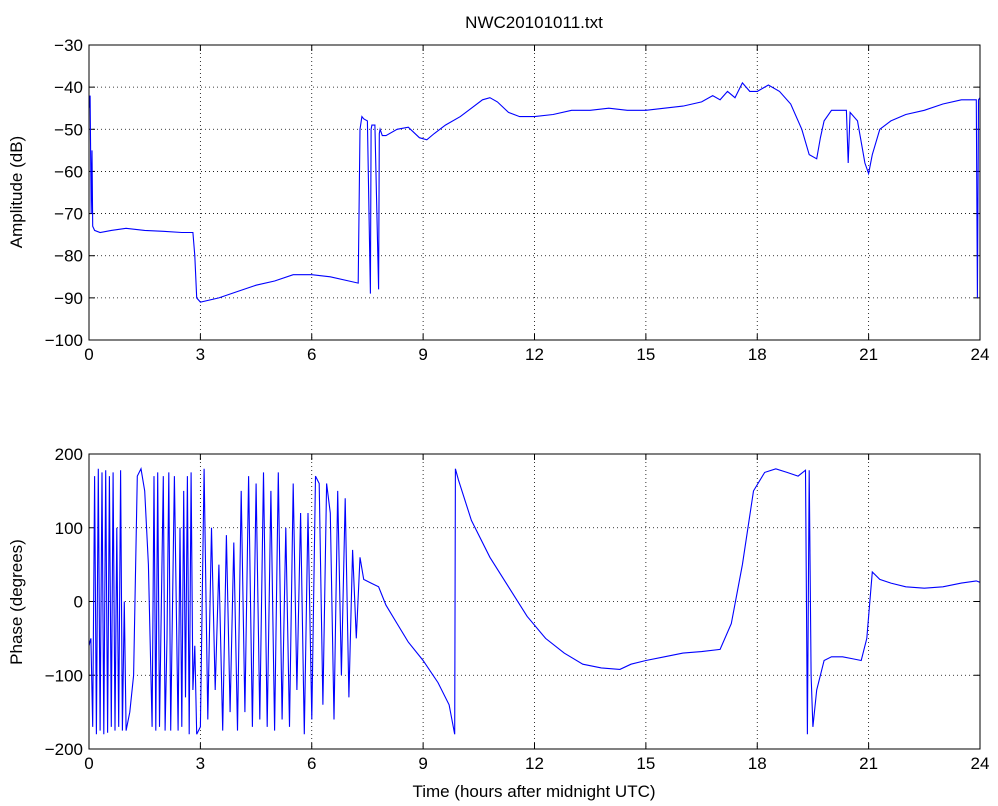 The width and height of the screenshot is (998, 806). What do you see at coordinates (64, 675) in the screenshot?
I see `phase-ytick-label: −100` at bounding box center [64, 675].